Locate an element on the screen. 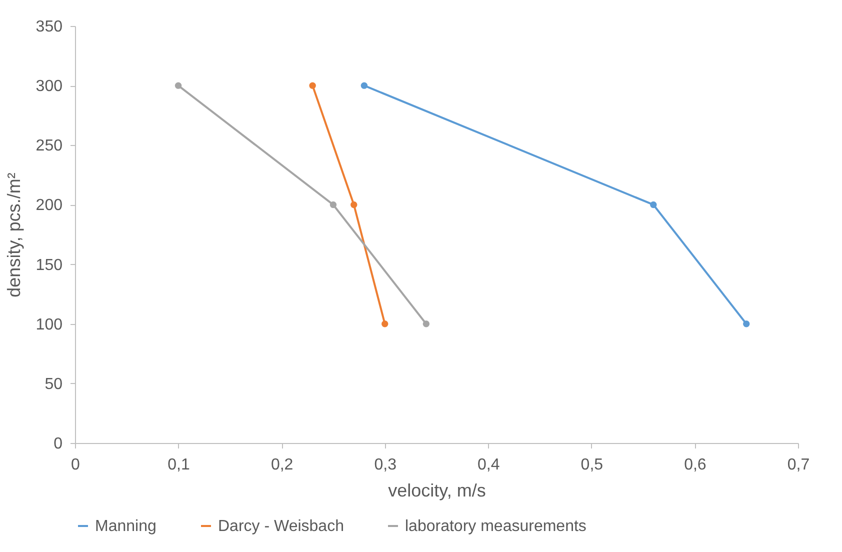 This screenshot has height=552, width=842. x-tick-label: 0 is located at coordinates (75, 465).